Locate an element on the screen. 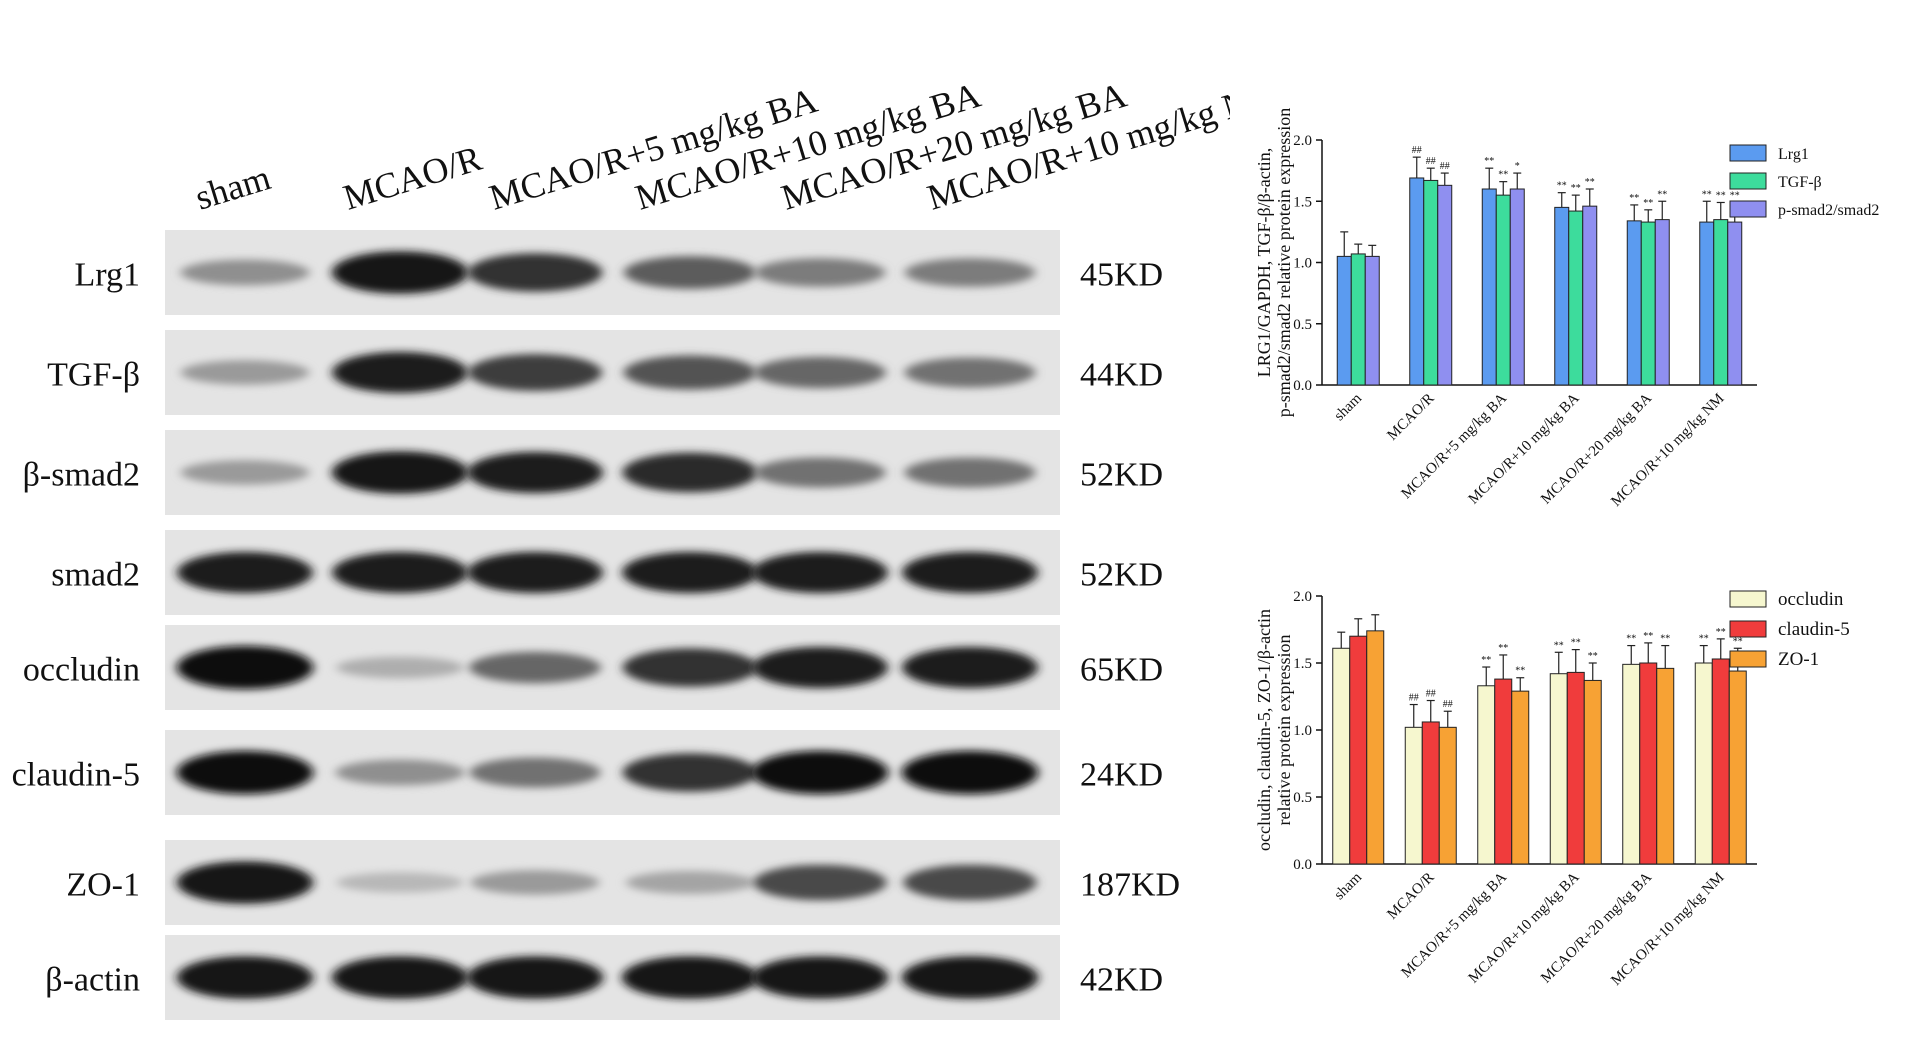 Image resolution: width=1905 pixels, height=1053 pixels. protein-label: ZO-1 is located at coordinates (103, 885).